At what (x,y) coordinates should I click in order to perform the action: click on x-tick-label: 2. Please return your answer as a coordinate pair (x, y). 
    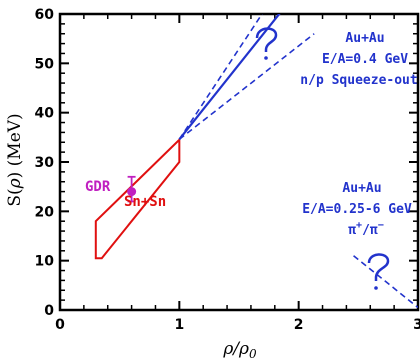
    Looking at the image, I should click on (299, 325).